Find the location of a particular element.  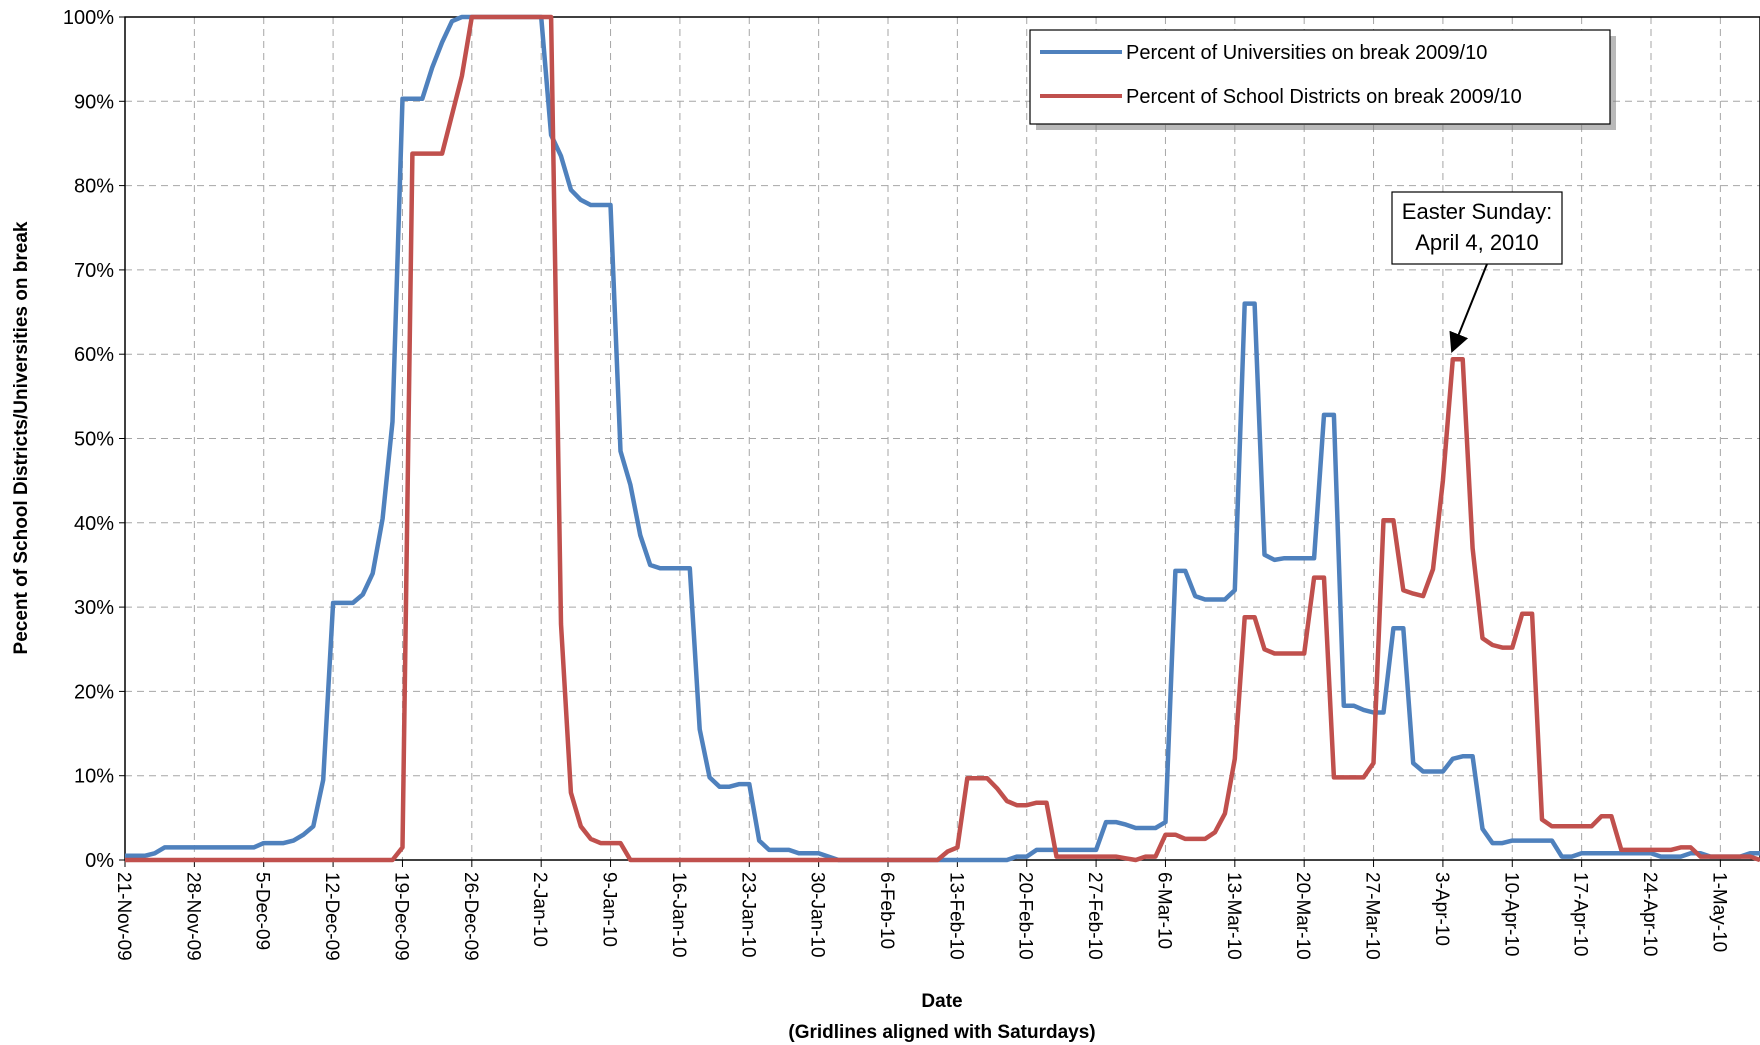

x-tick-label: 5-Dec-09 is located at coordinates (262, 911).